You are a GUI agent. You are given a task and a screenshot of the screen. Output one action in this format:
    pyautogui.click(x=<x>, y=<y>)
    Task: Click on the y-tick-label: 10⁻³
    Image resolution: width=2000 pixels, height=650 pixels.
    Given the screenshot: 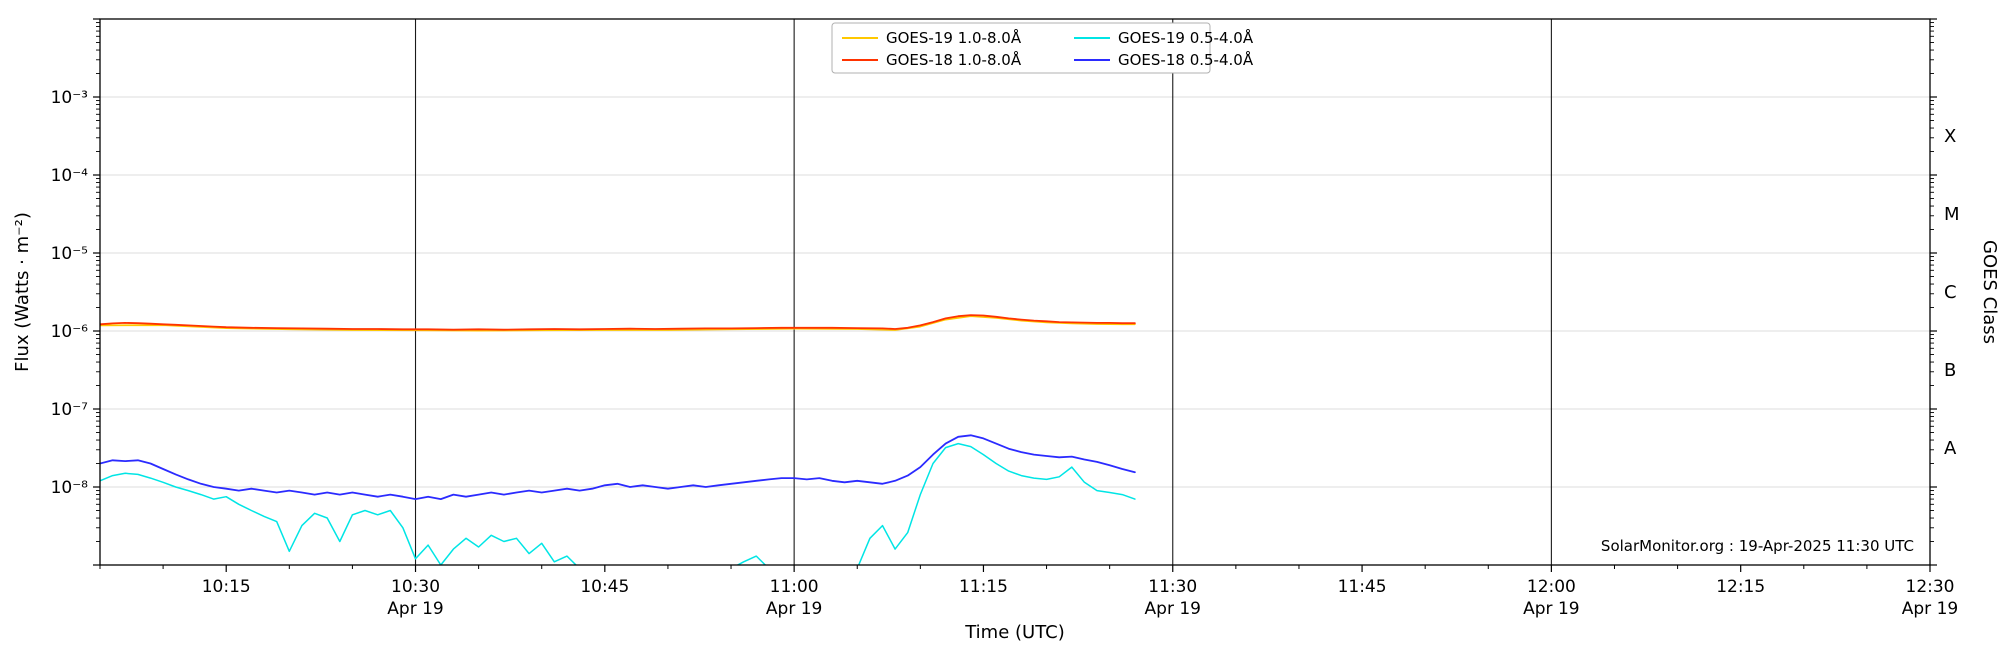 What is the action you would take?
    pyautogui.click(x=69, y=98)
    